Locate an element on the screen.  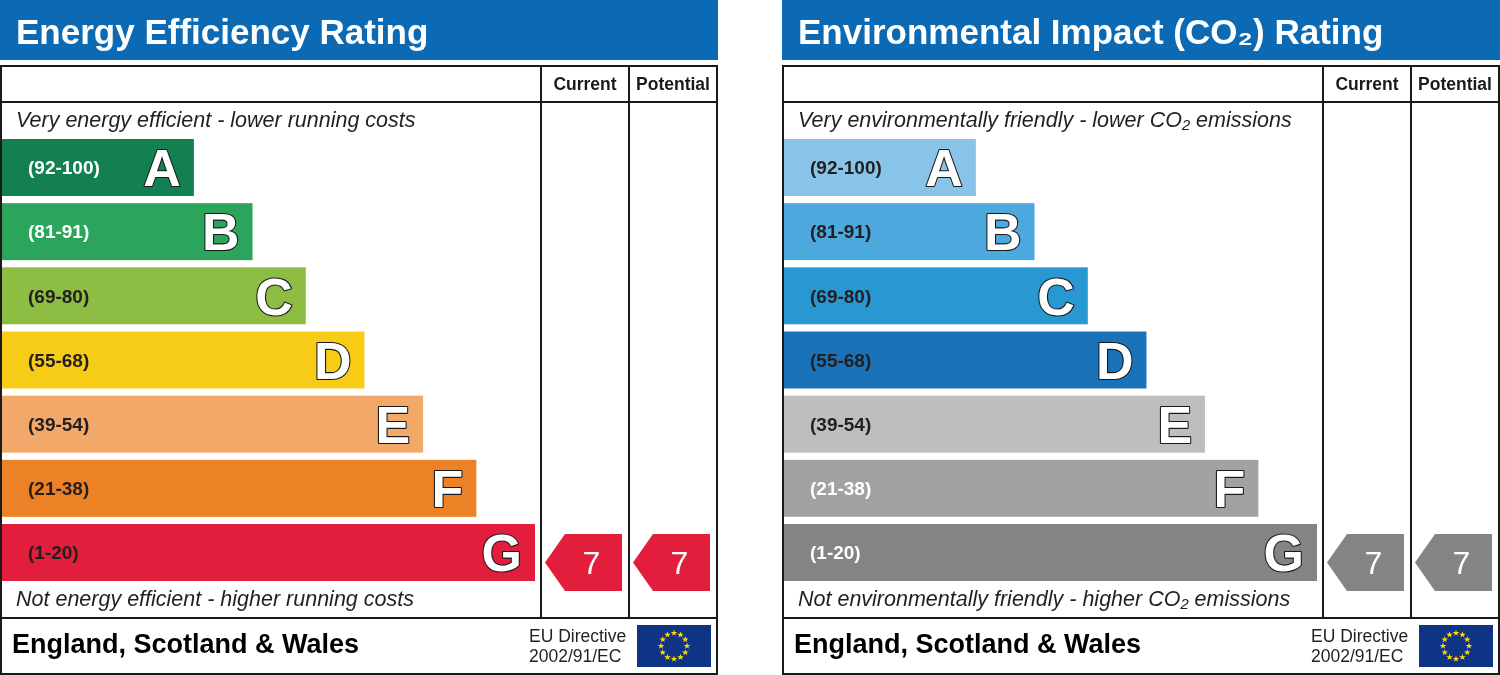
text: Not energy efficient - higher running costs is located at coordinates (215, 599).